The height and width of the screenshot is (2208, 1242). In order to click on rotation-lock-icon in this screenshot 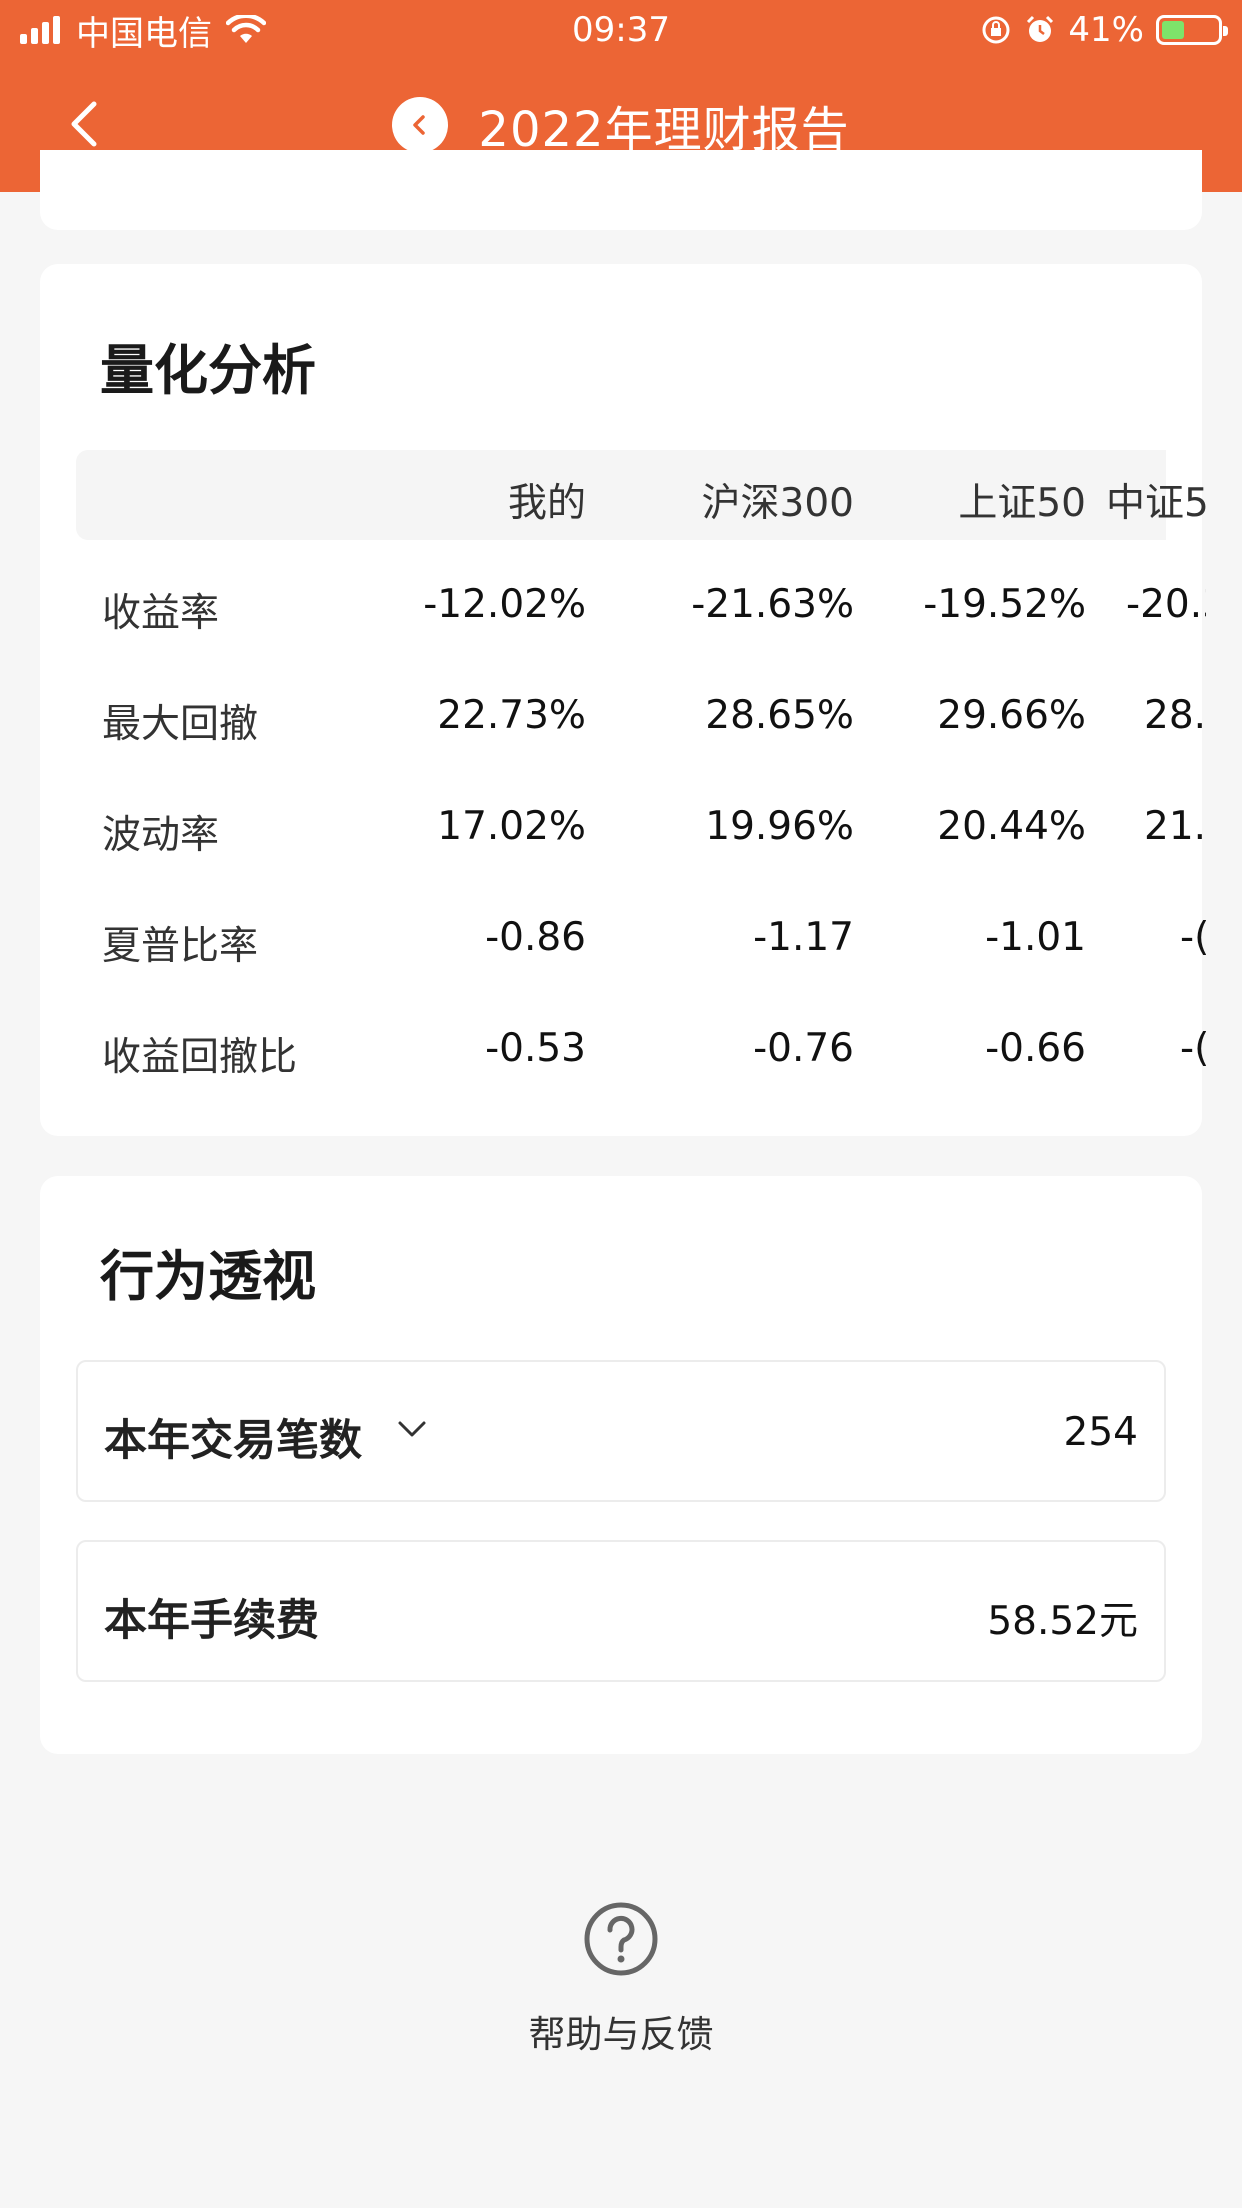, I will do `click(996, 30)`.